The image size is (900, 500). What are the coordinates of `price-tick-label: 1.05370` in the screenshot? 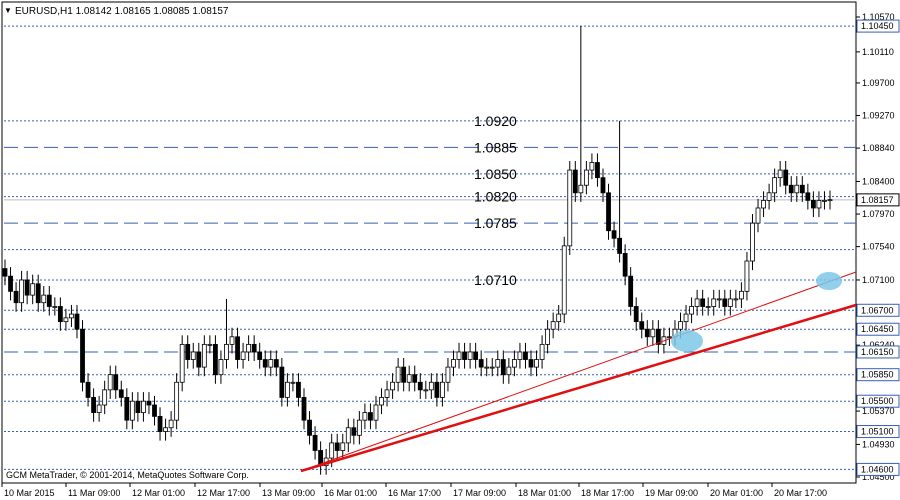 It's located at (878, 411).